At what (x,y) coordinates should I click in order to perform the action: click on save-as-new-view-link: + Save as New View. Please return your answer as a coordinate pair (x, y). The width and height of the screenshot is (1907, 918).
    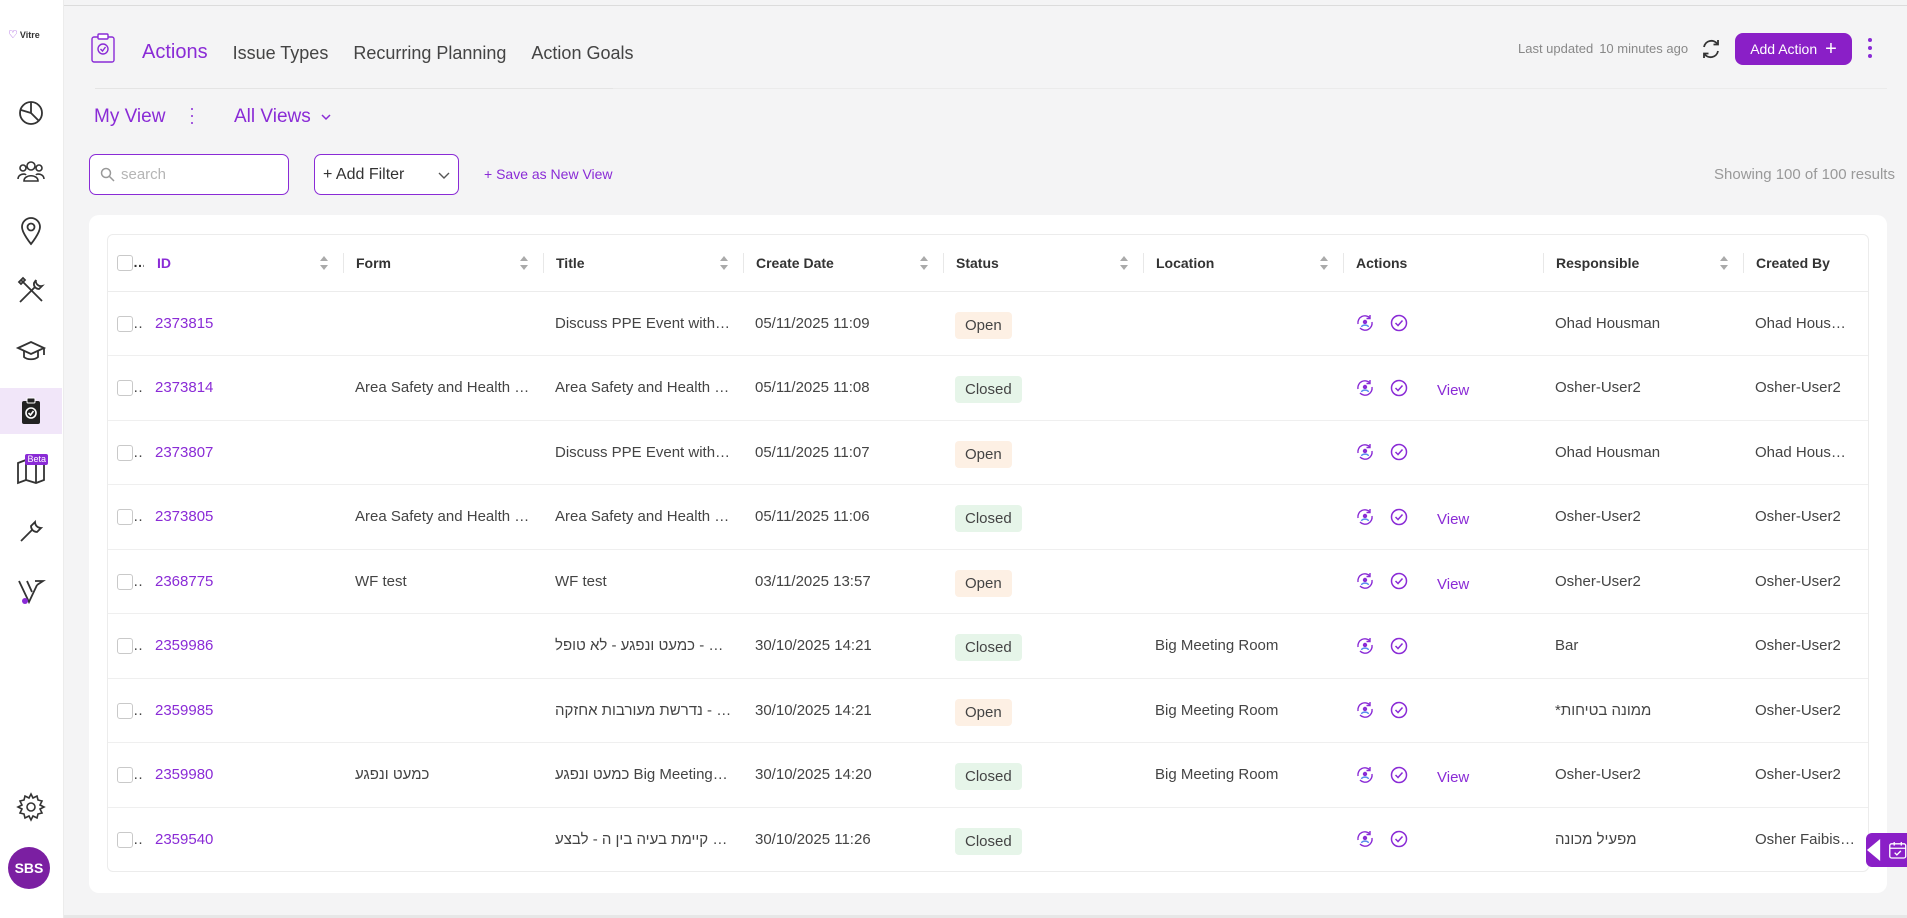
    Looking at the image, I should click on (548, 174).